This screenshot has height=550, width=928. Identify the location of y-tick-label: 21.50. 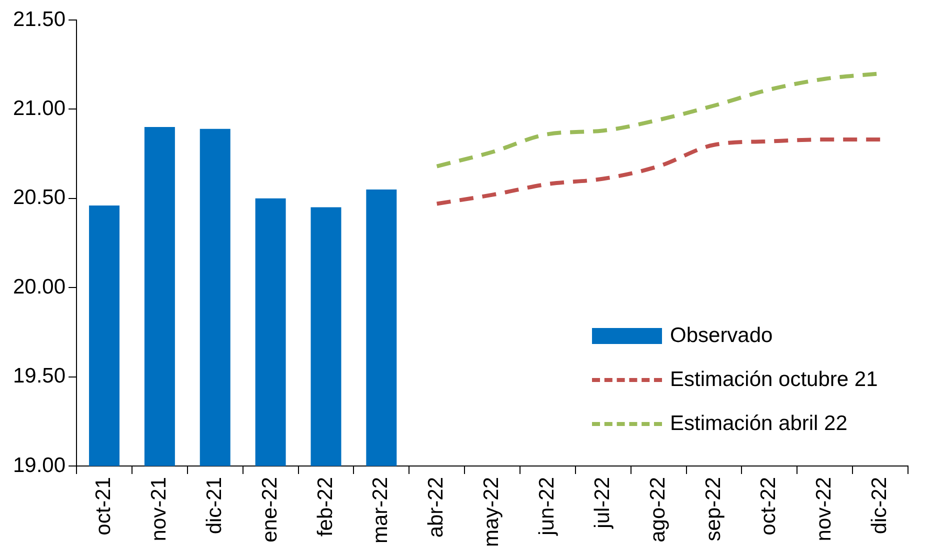
(39, 19).